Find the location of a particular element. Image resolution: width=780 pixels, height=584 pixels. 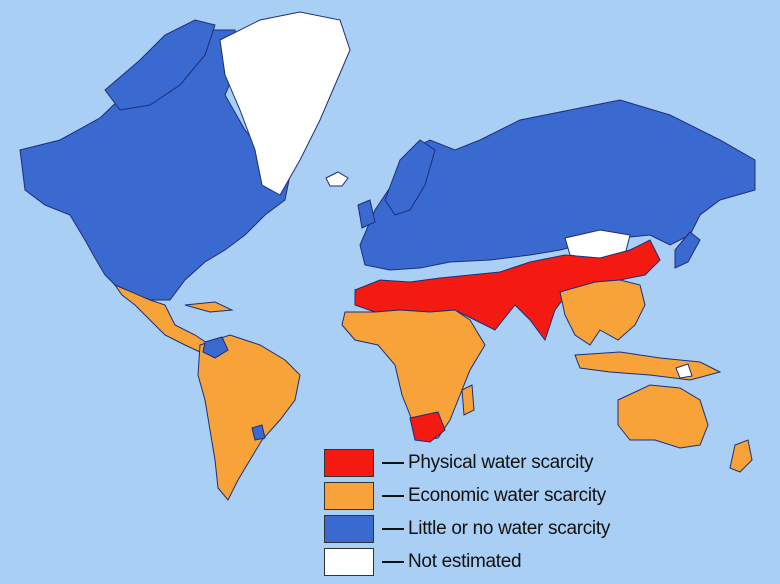

region-papua is located at coordinates (684, 371).